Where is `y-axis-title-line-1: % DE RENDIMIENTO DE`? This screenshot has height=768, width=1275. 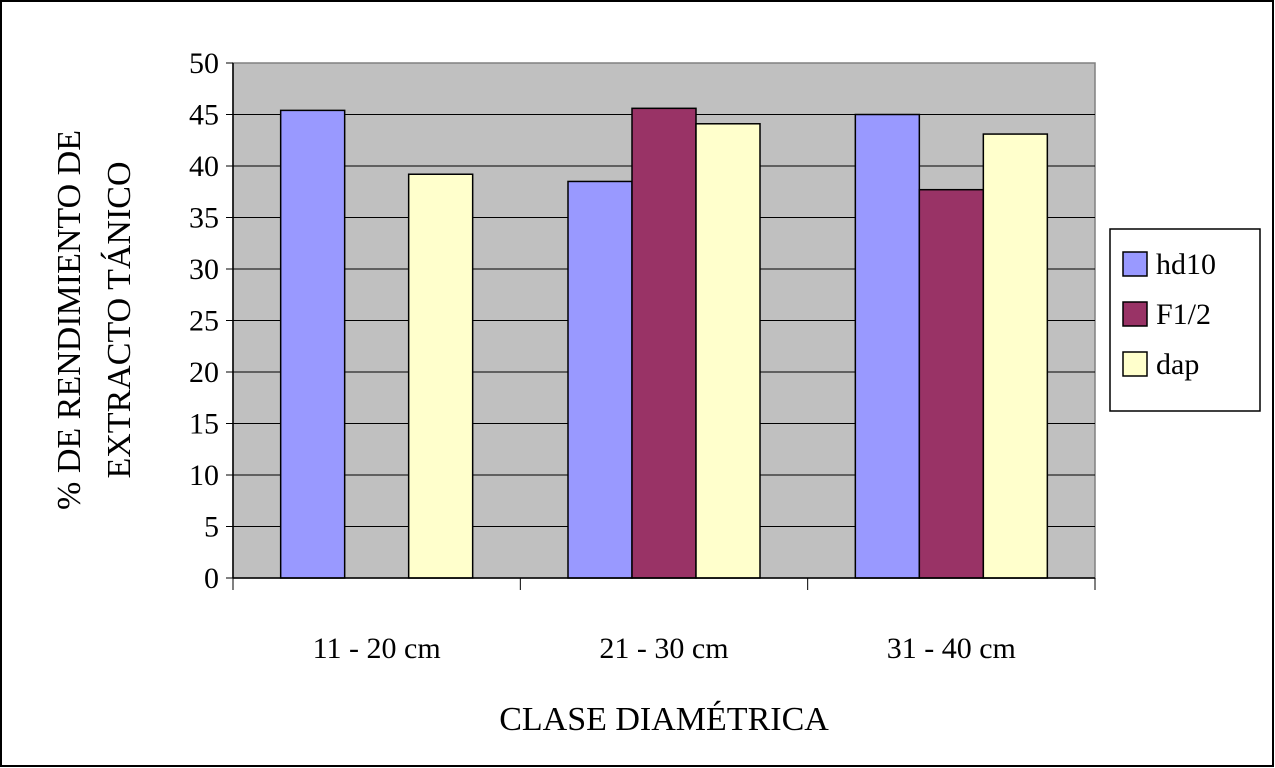 y-axis-title-line-1: % DE RENDIMIENTO DE is located at coordinates (69, 320).